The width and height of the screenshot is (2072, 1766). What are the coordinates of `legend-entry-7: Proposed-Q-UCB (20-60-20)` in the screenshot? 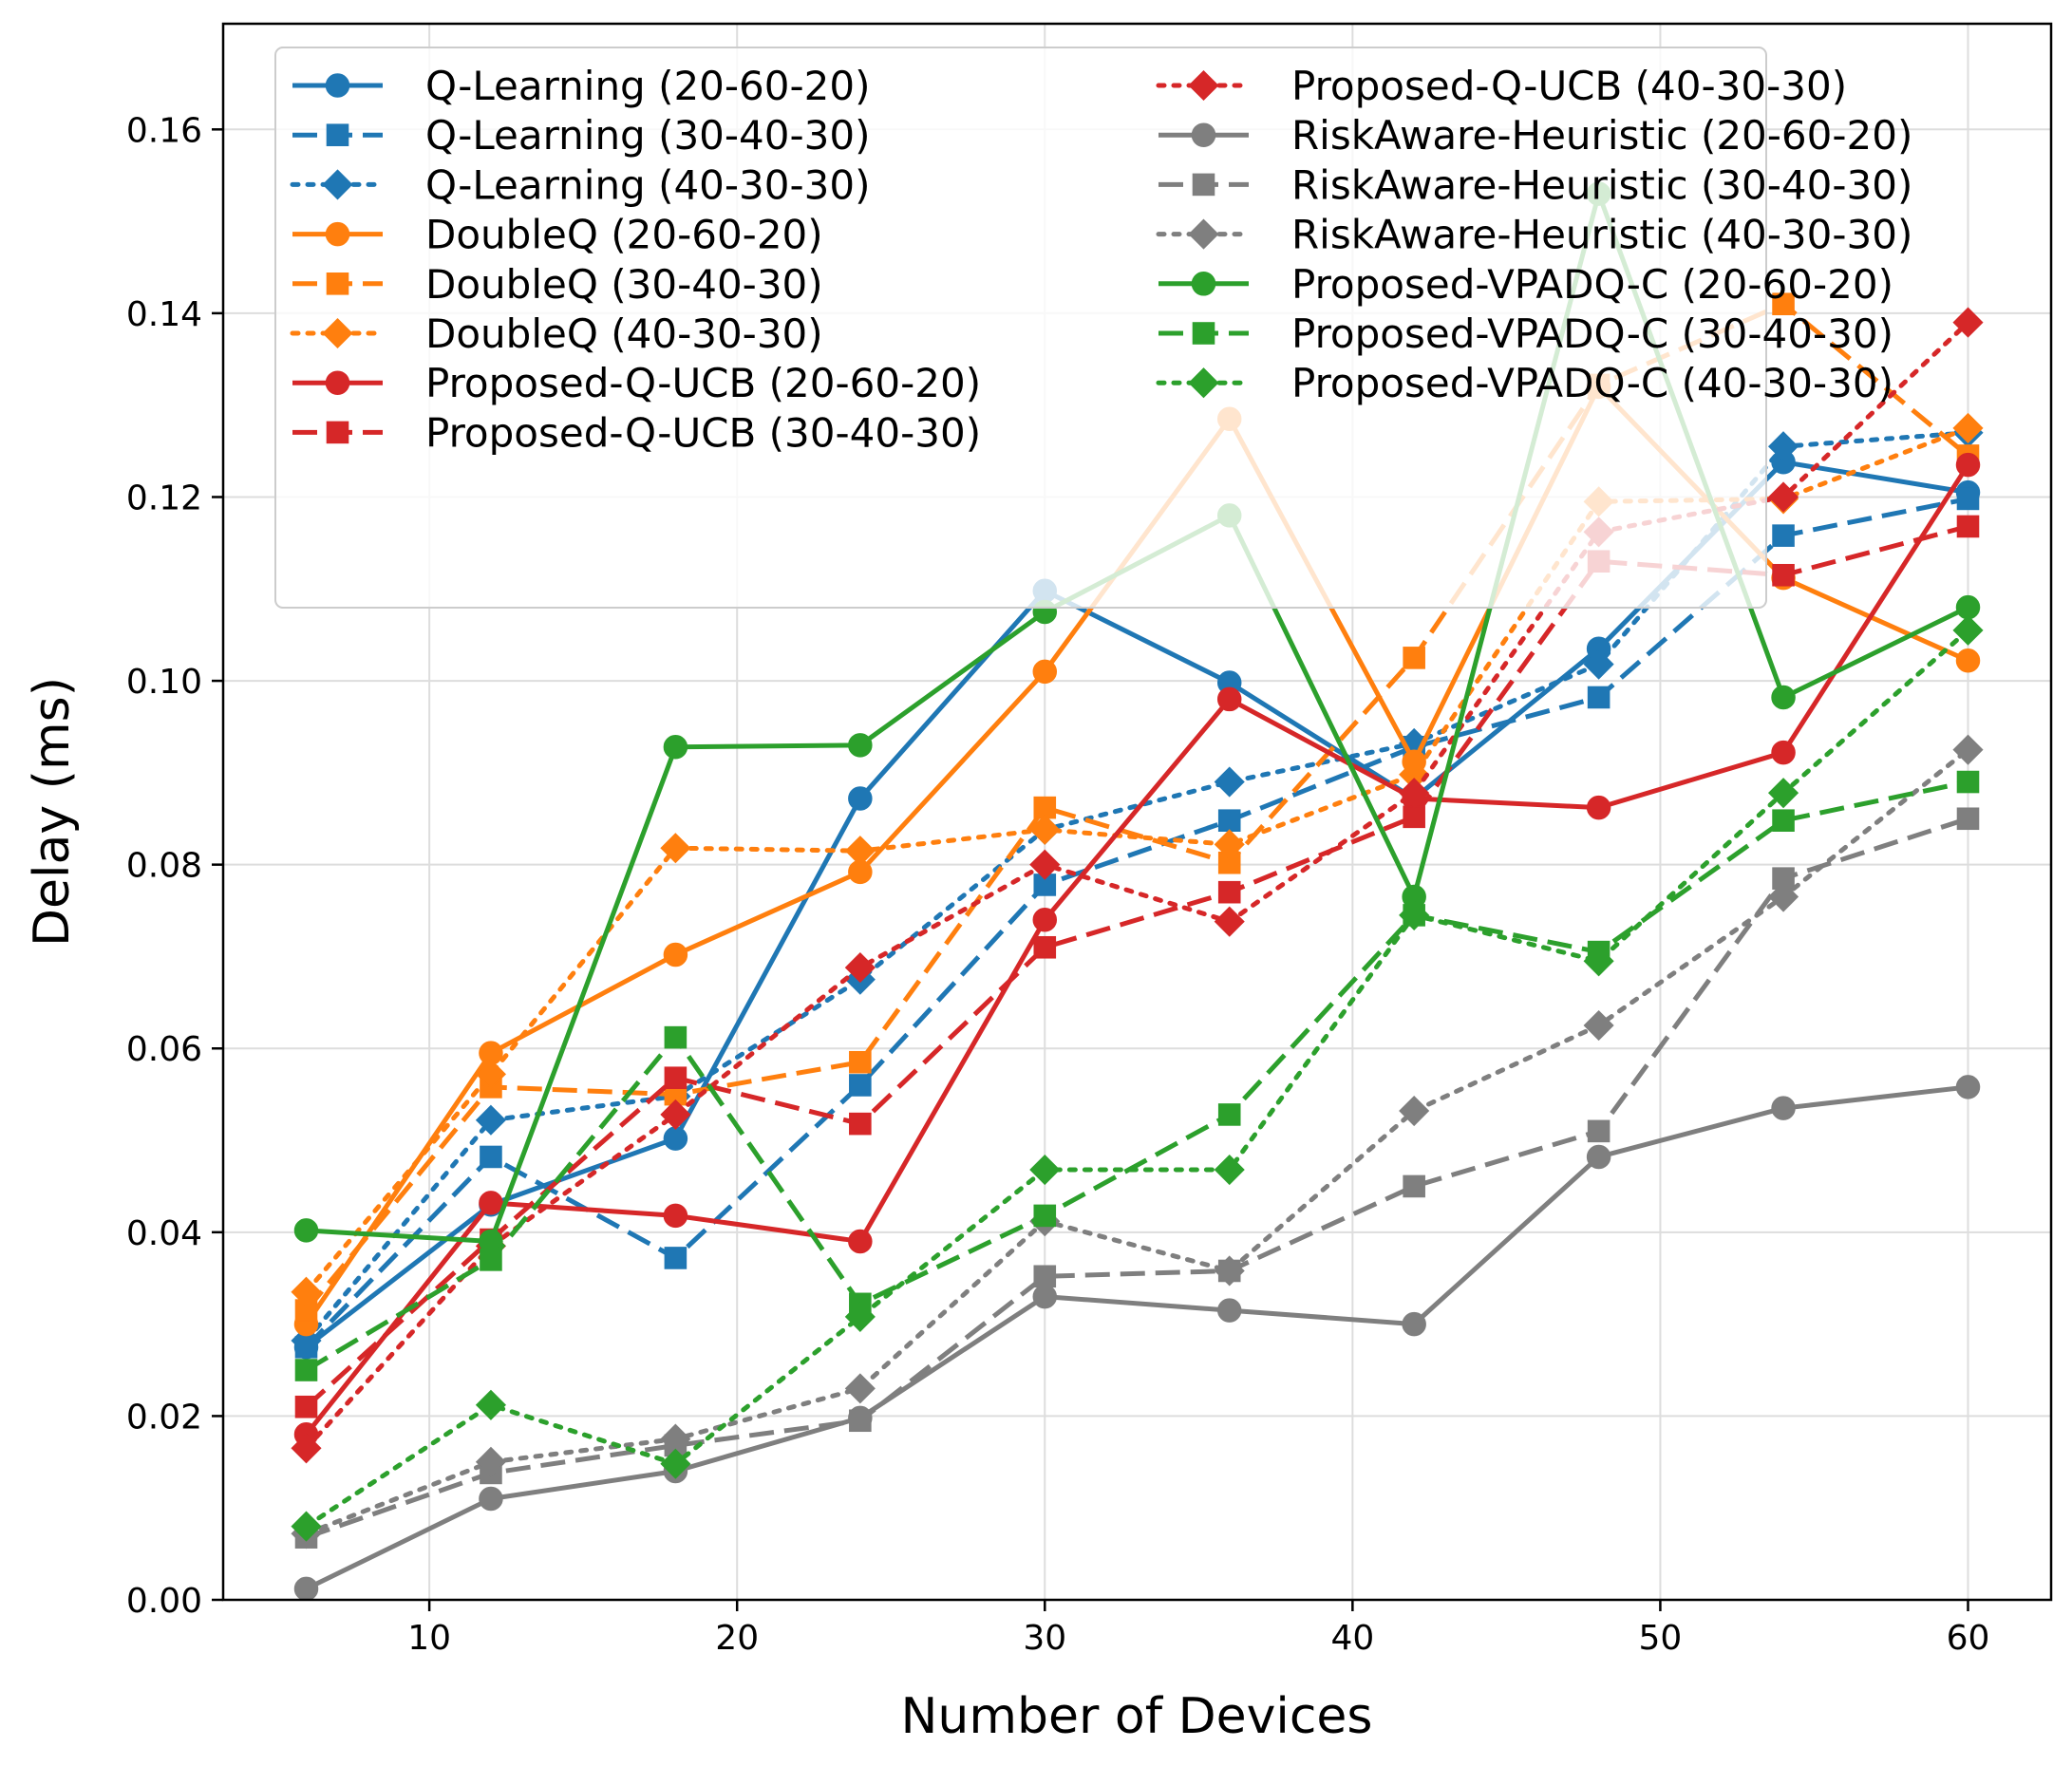 It's located at (636, 383).